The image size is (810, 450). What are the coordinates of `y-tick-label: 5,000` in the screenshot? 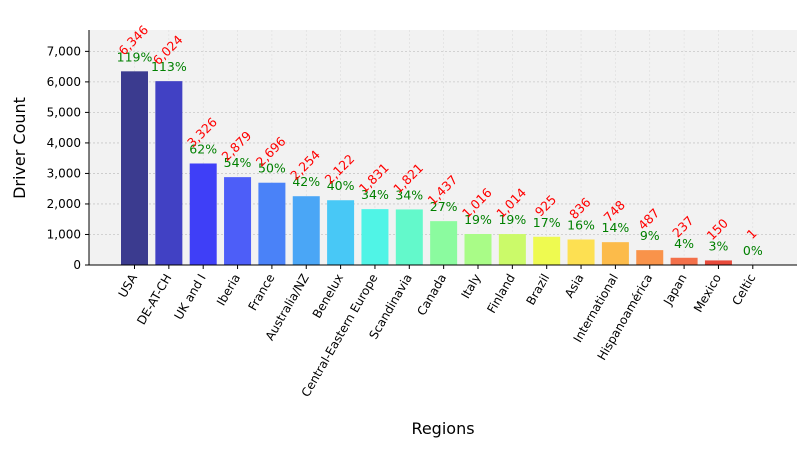 It's located at (64, 112).